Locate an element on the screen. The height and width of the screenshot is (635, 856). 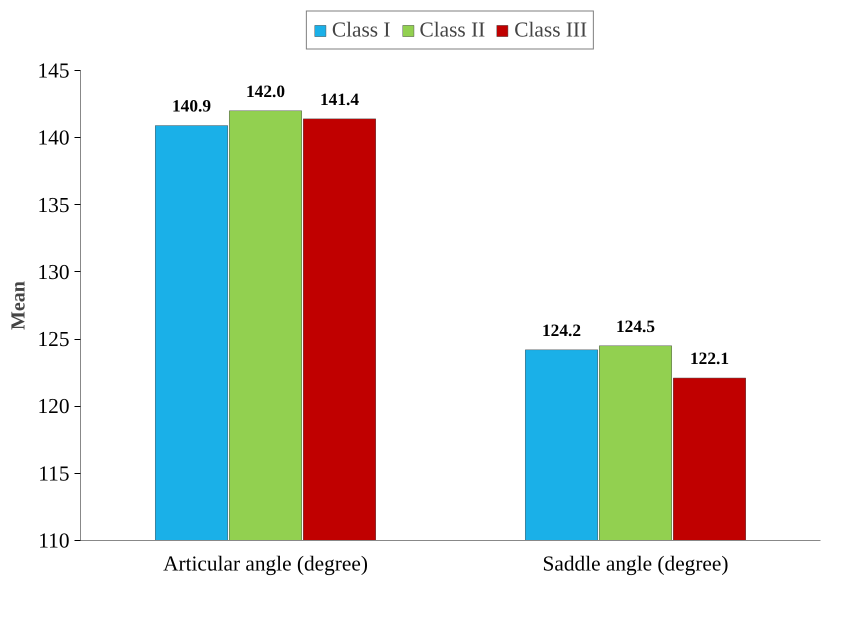
data-label: 124.2 is located at coordinates (562, 330).